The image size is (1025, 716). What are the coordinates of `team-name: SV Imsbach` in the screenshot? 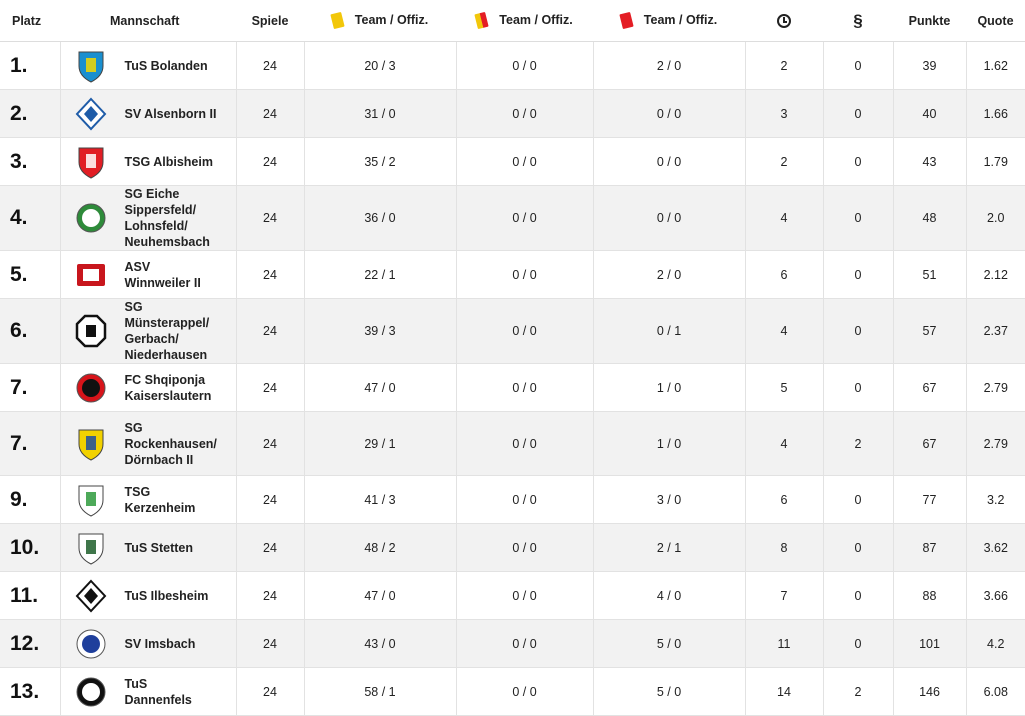 It's located at (160, 644).